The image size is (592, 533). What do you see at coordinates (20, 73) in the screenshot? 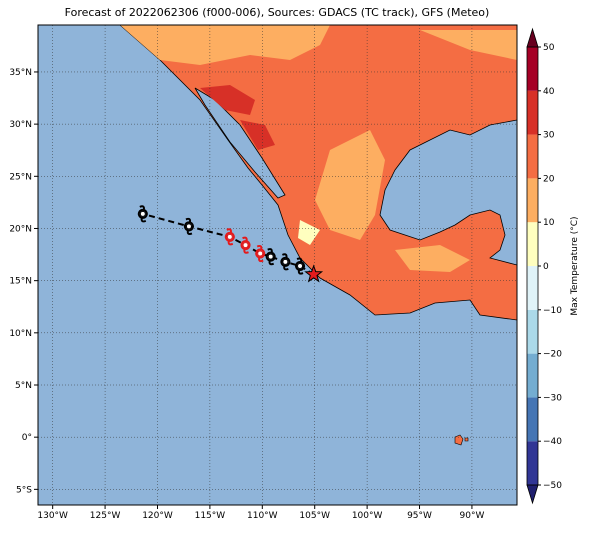
I see `y-tick-label: 35°N` at bounding box center [20, 73].